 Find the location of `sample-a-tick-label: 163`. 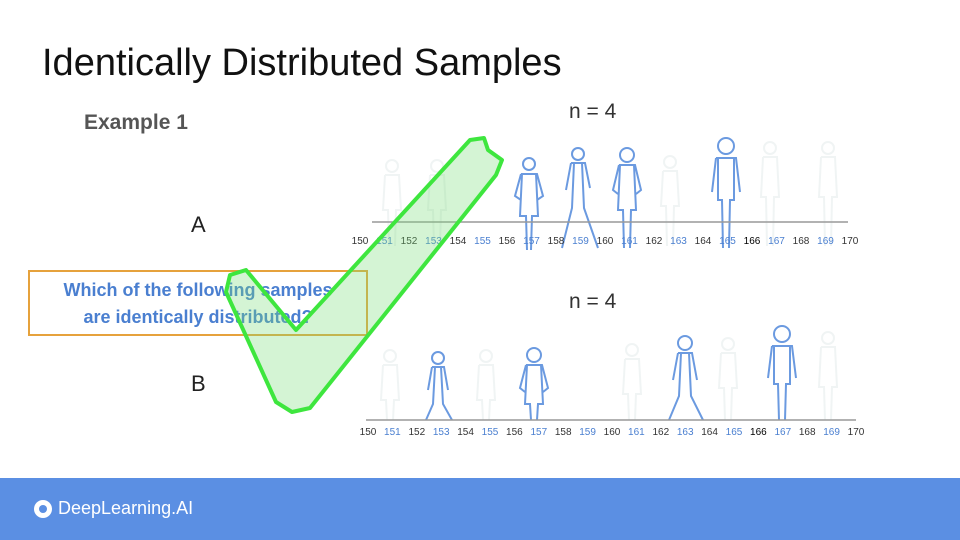

sample-a-tick-label: 163 is located at coordinates (678, 241).